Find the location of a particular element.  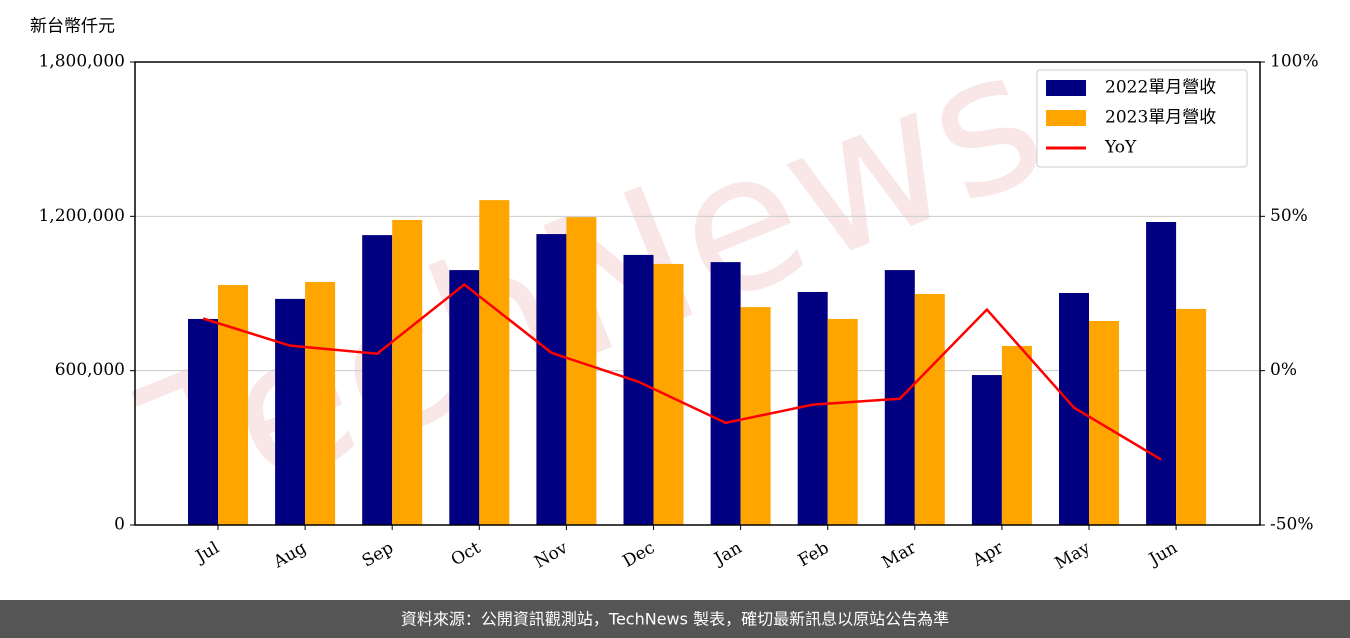

x-tick-label: May is located at coordinates (1073, 556).